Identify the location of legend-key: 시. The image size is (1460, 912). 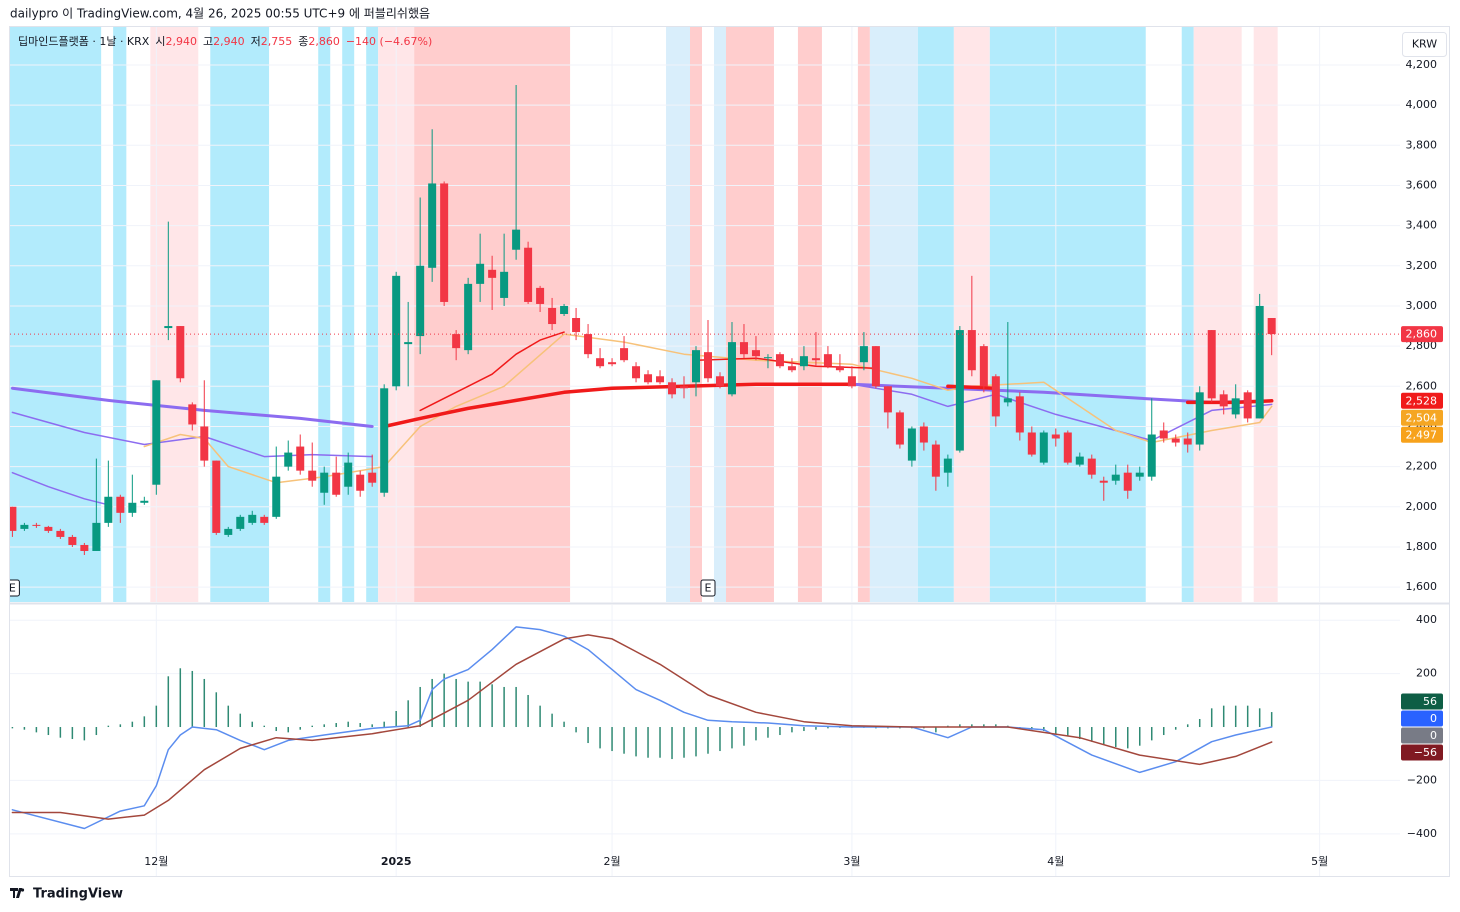
(160, 41).